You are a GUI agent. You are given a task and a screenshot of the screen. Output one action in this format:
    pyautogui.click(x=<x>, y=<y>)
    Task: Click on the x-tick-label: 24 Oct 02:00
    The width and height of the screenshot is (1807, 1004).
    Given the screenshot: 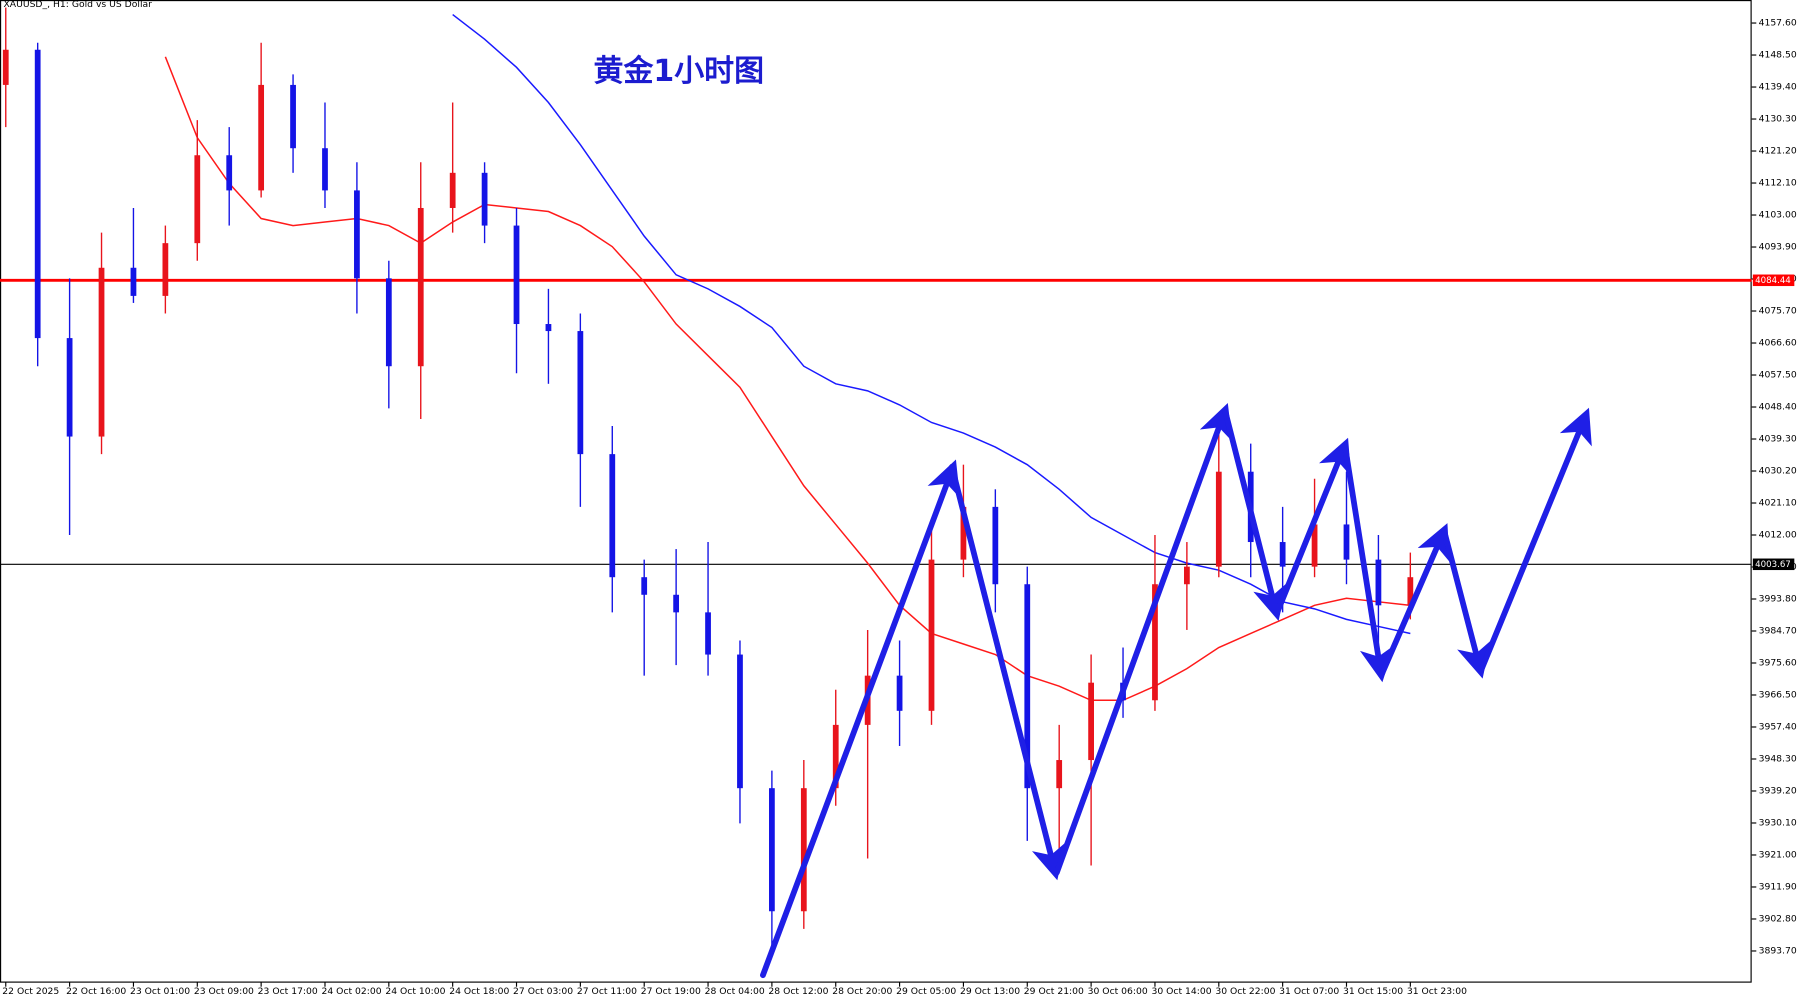 What is the action you would take?
    pyautogui.click(x=352, y=991)
    